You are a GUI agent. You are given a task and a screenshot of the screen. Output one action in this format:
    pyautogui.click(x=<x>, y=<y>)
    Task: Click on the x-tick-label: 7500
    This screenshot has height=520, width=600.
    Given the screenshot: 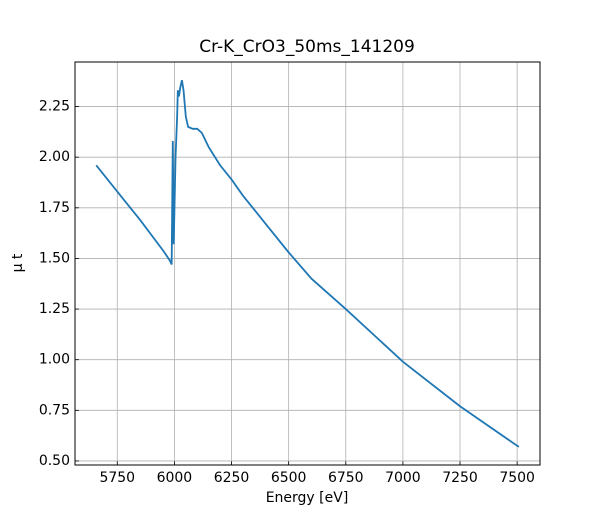 What is the action you would take?
    pyautogui.click(x=517, y=478)
    